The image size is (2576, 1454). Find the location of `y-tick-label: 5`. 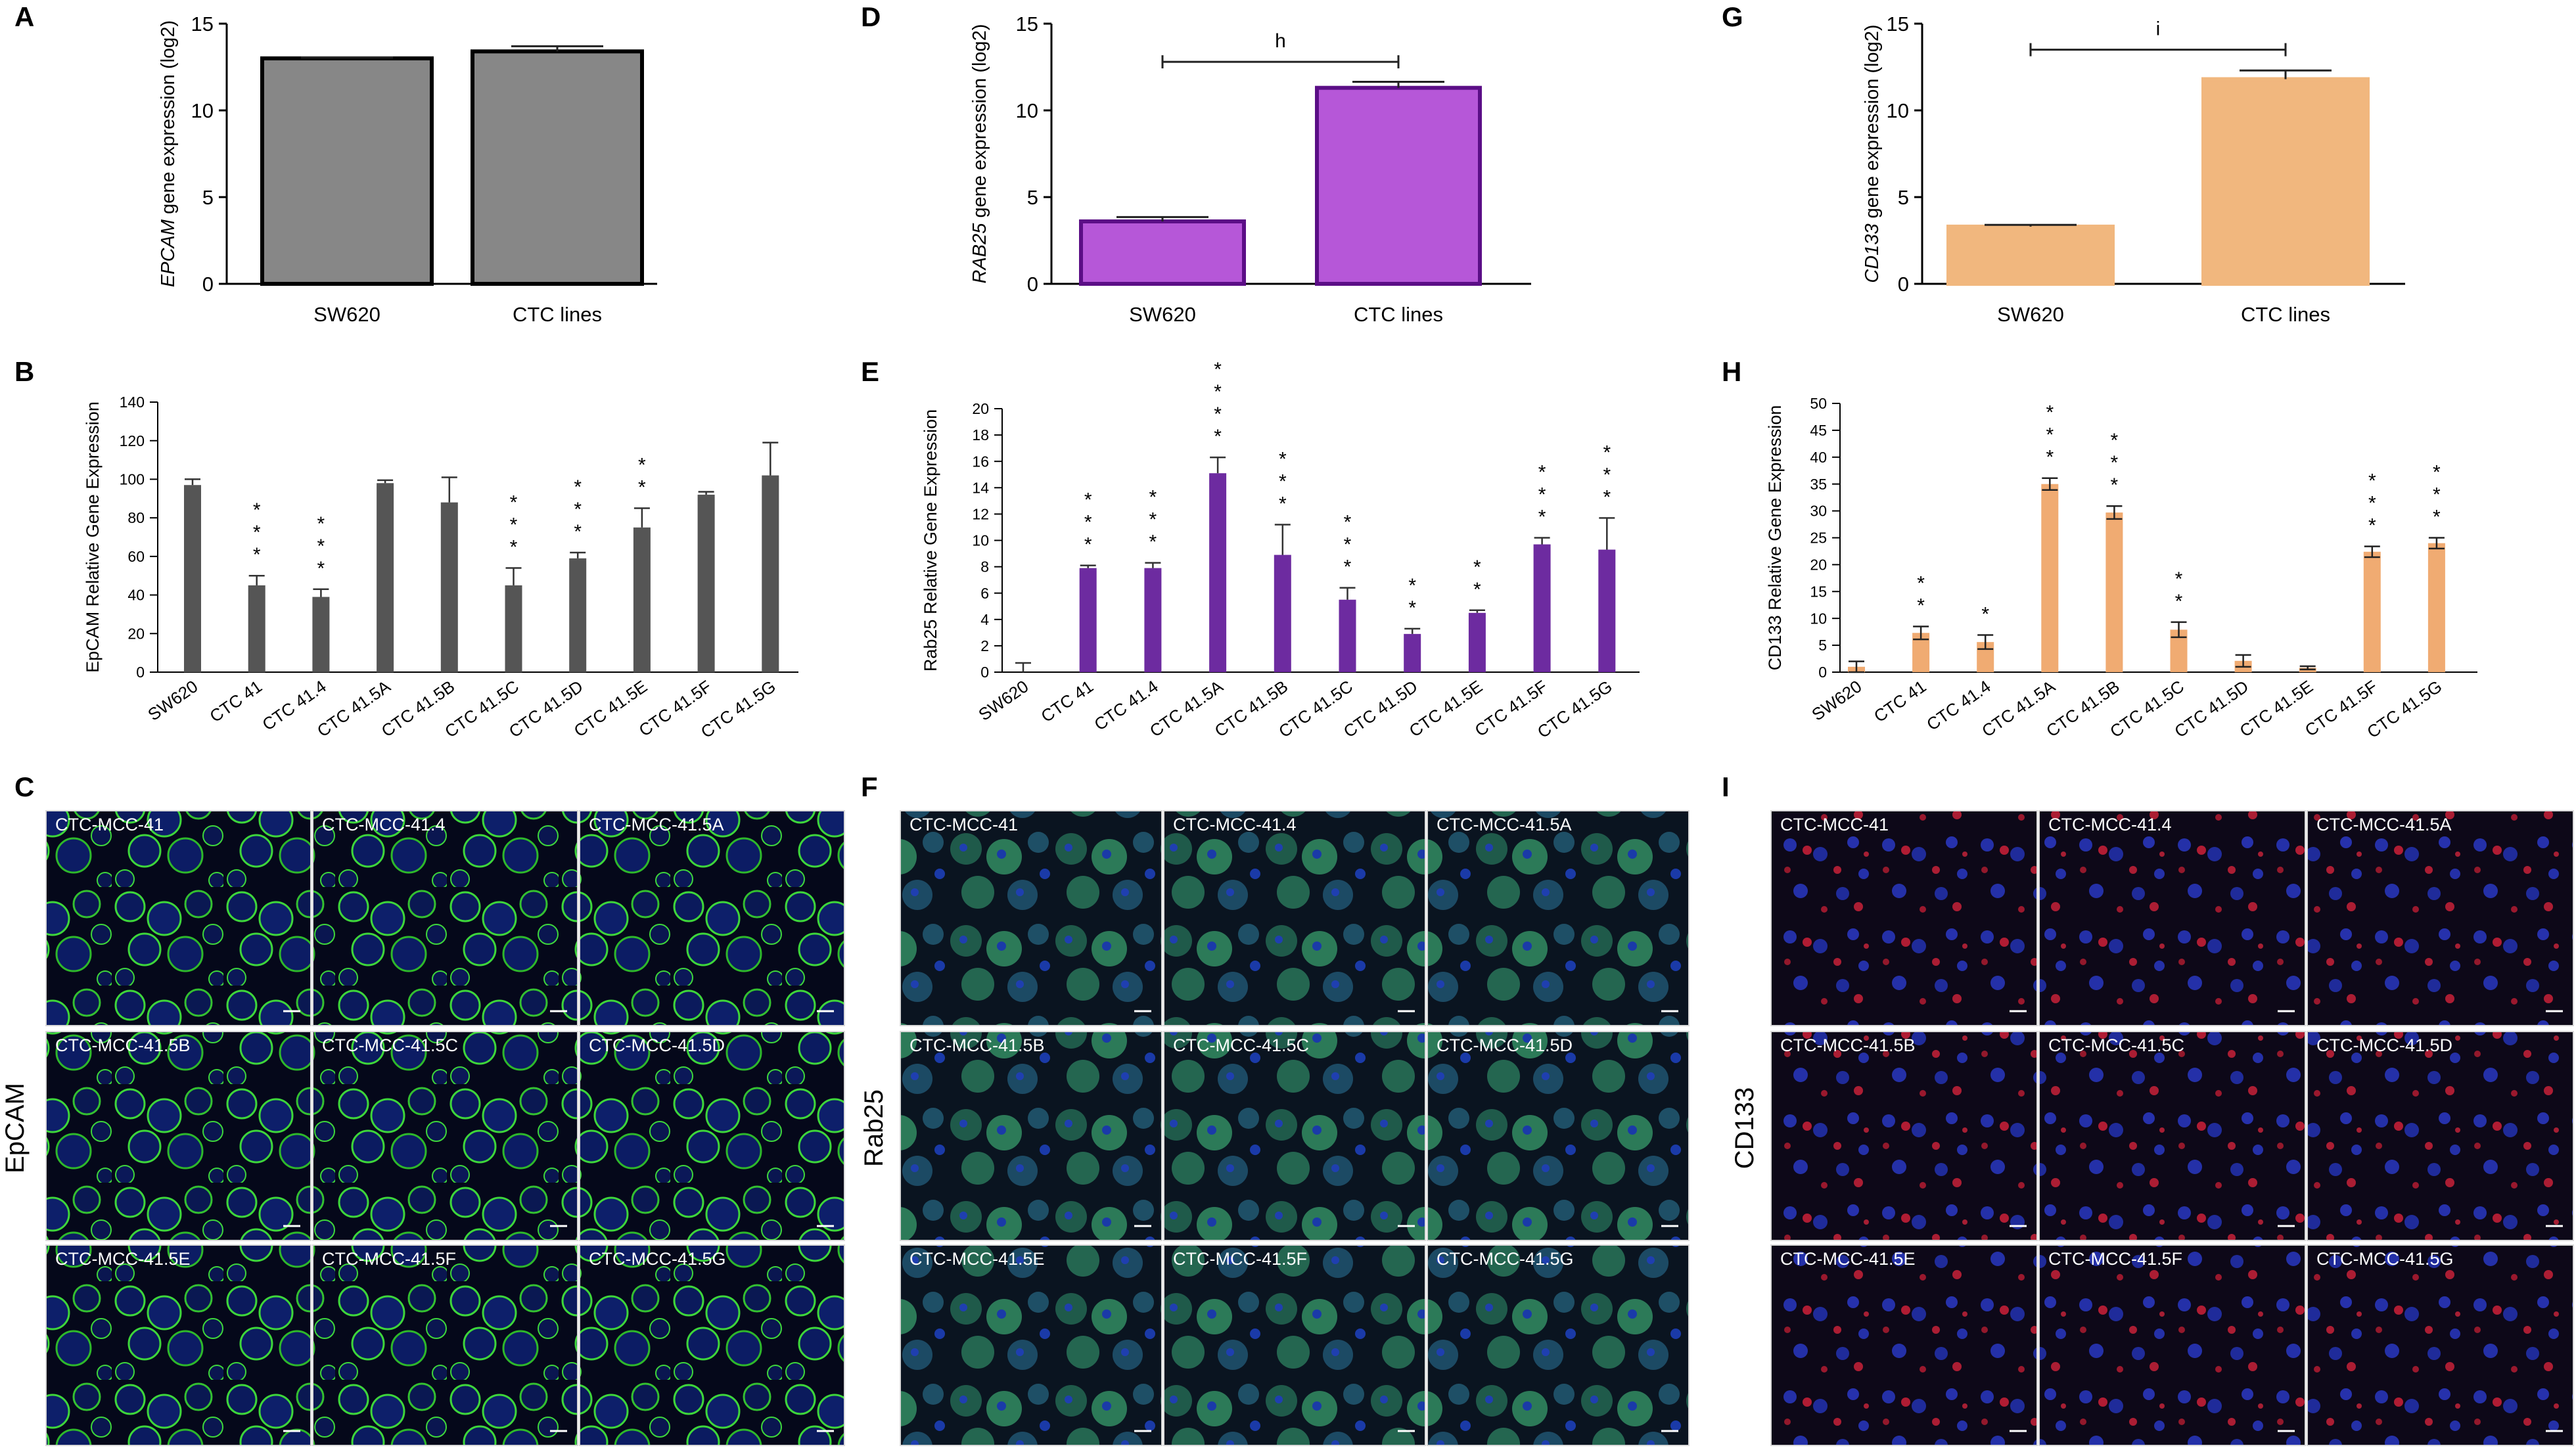

y-tick-label: 5 is located at coordinates (208, 198).